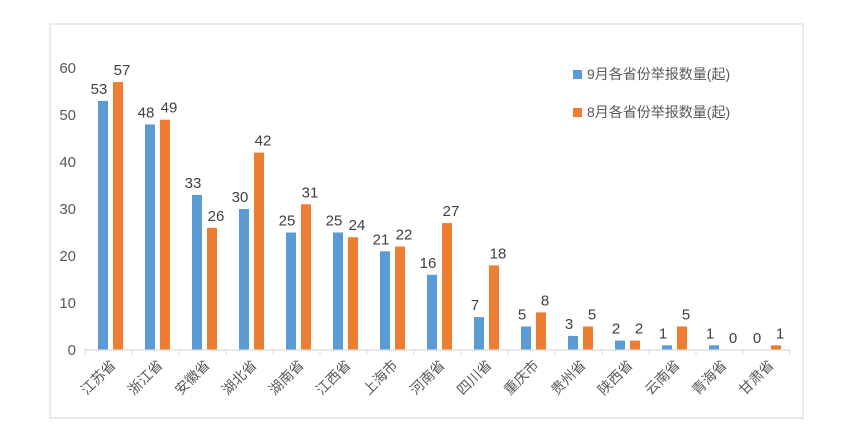 This screenshot has width=844, height=427. What do you see at coordinates (658, 112) in the screenshot?
I see `legend-label: 8月各省份举报数量(起)` at bounding box center [658, 112].